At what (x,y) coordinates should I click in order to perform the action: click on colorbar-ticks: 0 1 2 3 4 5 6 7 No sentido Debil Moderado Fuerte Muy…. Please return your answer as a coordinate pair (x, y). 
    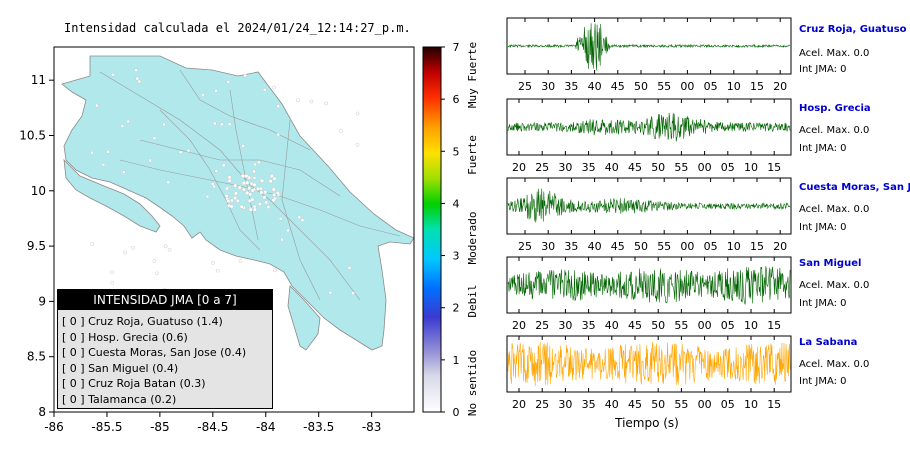
    Looking at the image, I should click on (460, 230).